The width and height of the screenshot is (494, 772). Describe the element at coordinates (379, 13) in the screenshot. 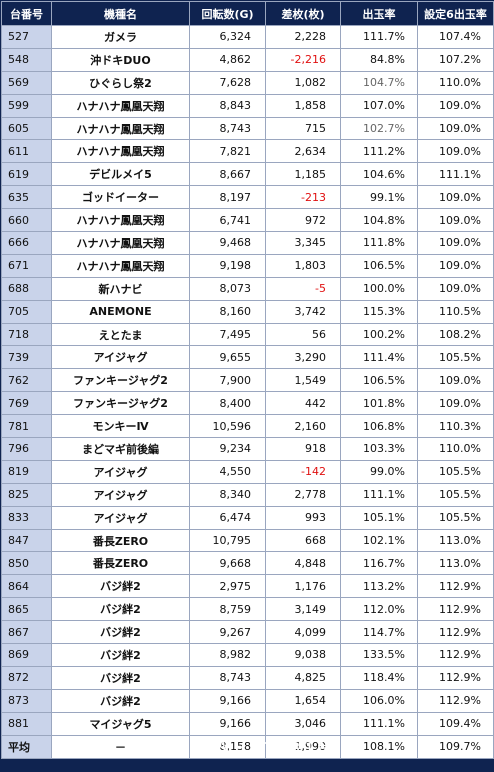

I see `header-payout-rate: 出玉率` at that location.